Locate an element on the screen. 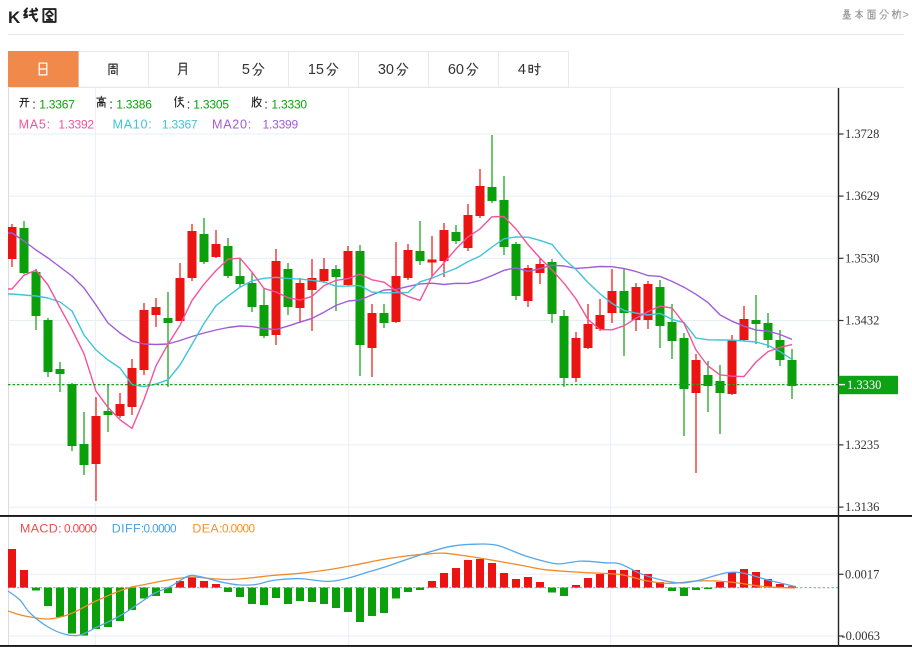 This screenshot has height=655, width=912. svg-text: MA10: is located at coordinates (133, 125).